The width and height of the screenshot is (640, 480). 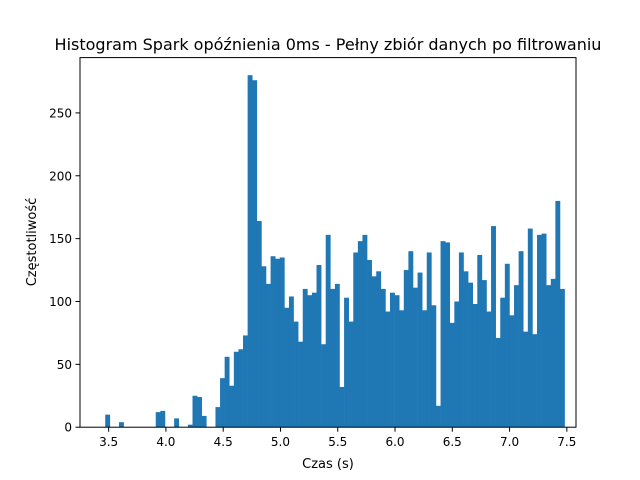 I want to click on x-tick-label: 3.5, so click(x=108, y=442).